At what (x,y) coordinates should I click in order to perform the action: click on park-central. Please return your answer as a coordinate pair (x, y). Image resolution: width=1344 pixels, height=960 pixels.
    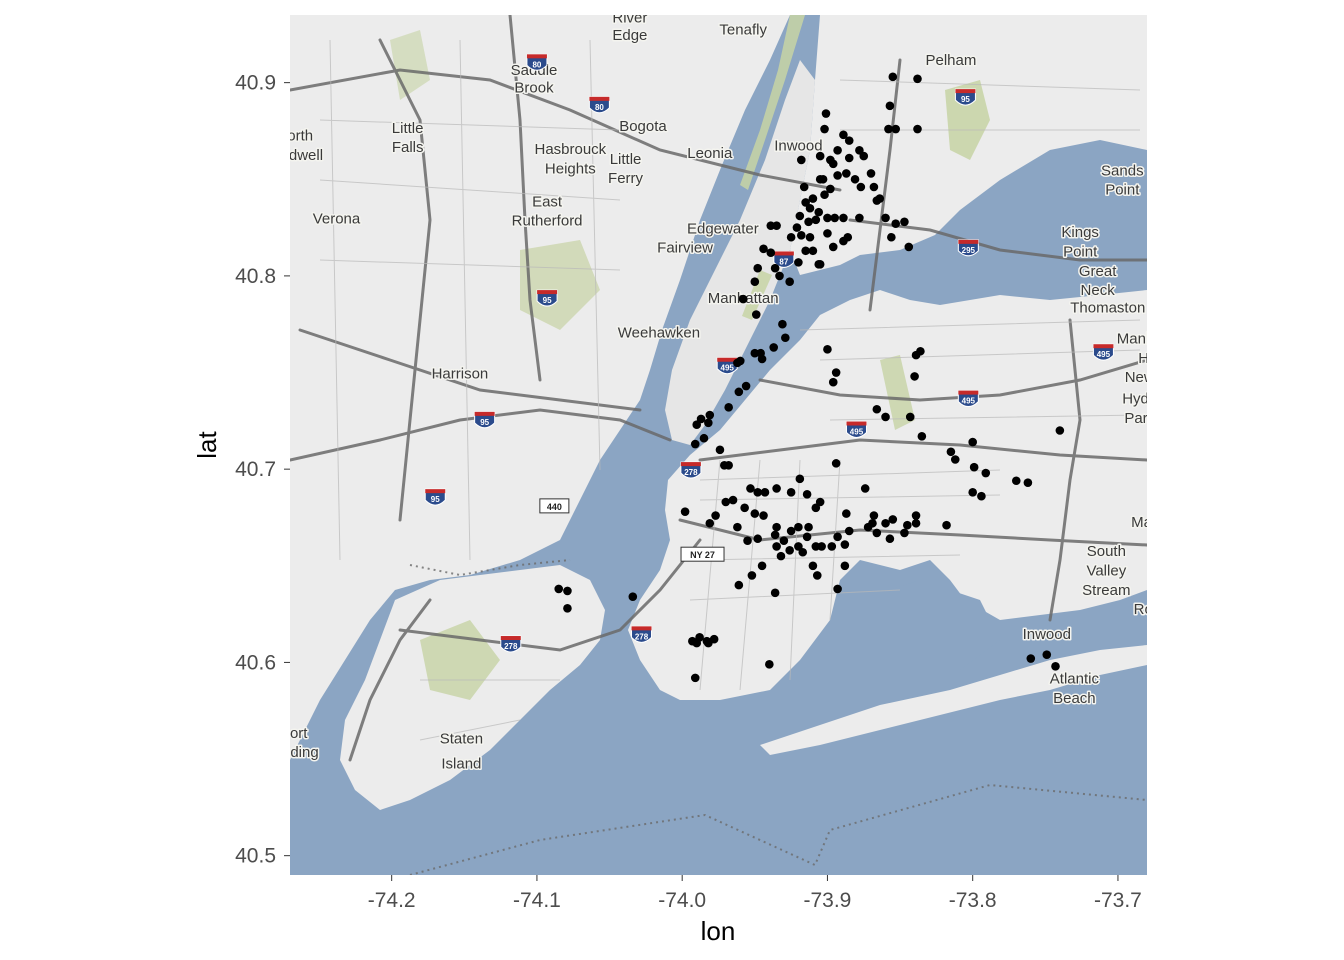
    Looking at the image, I should click on (757, 295).